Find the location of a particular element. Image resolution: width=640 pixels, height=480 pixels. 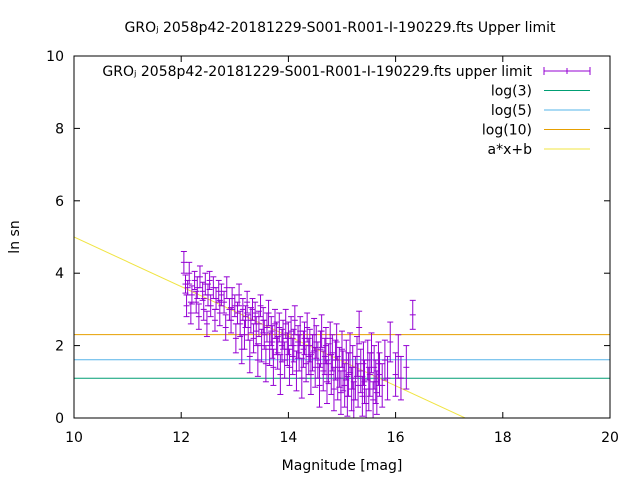

legend-entry-4: a*x+b is located at coordinates (539, 150).